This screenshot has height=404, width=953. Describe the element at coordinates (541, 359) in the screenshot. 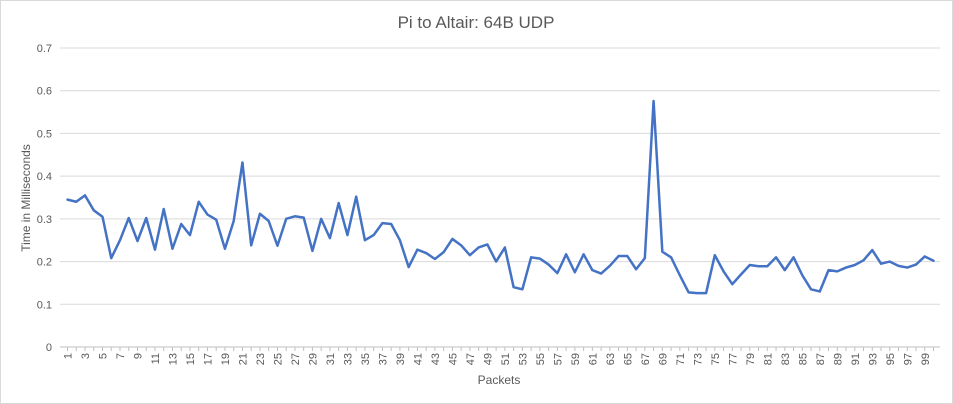

I see `x-tick-label: 55` at that location.